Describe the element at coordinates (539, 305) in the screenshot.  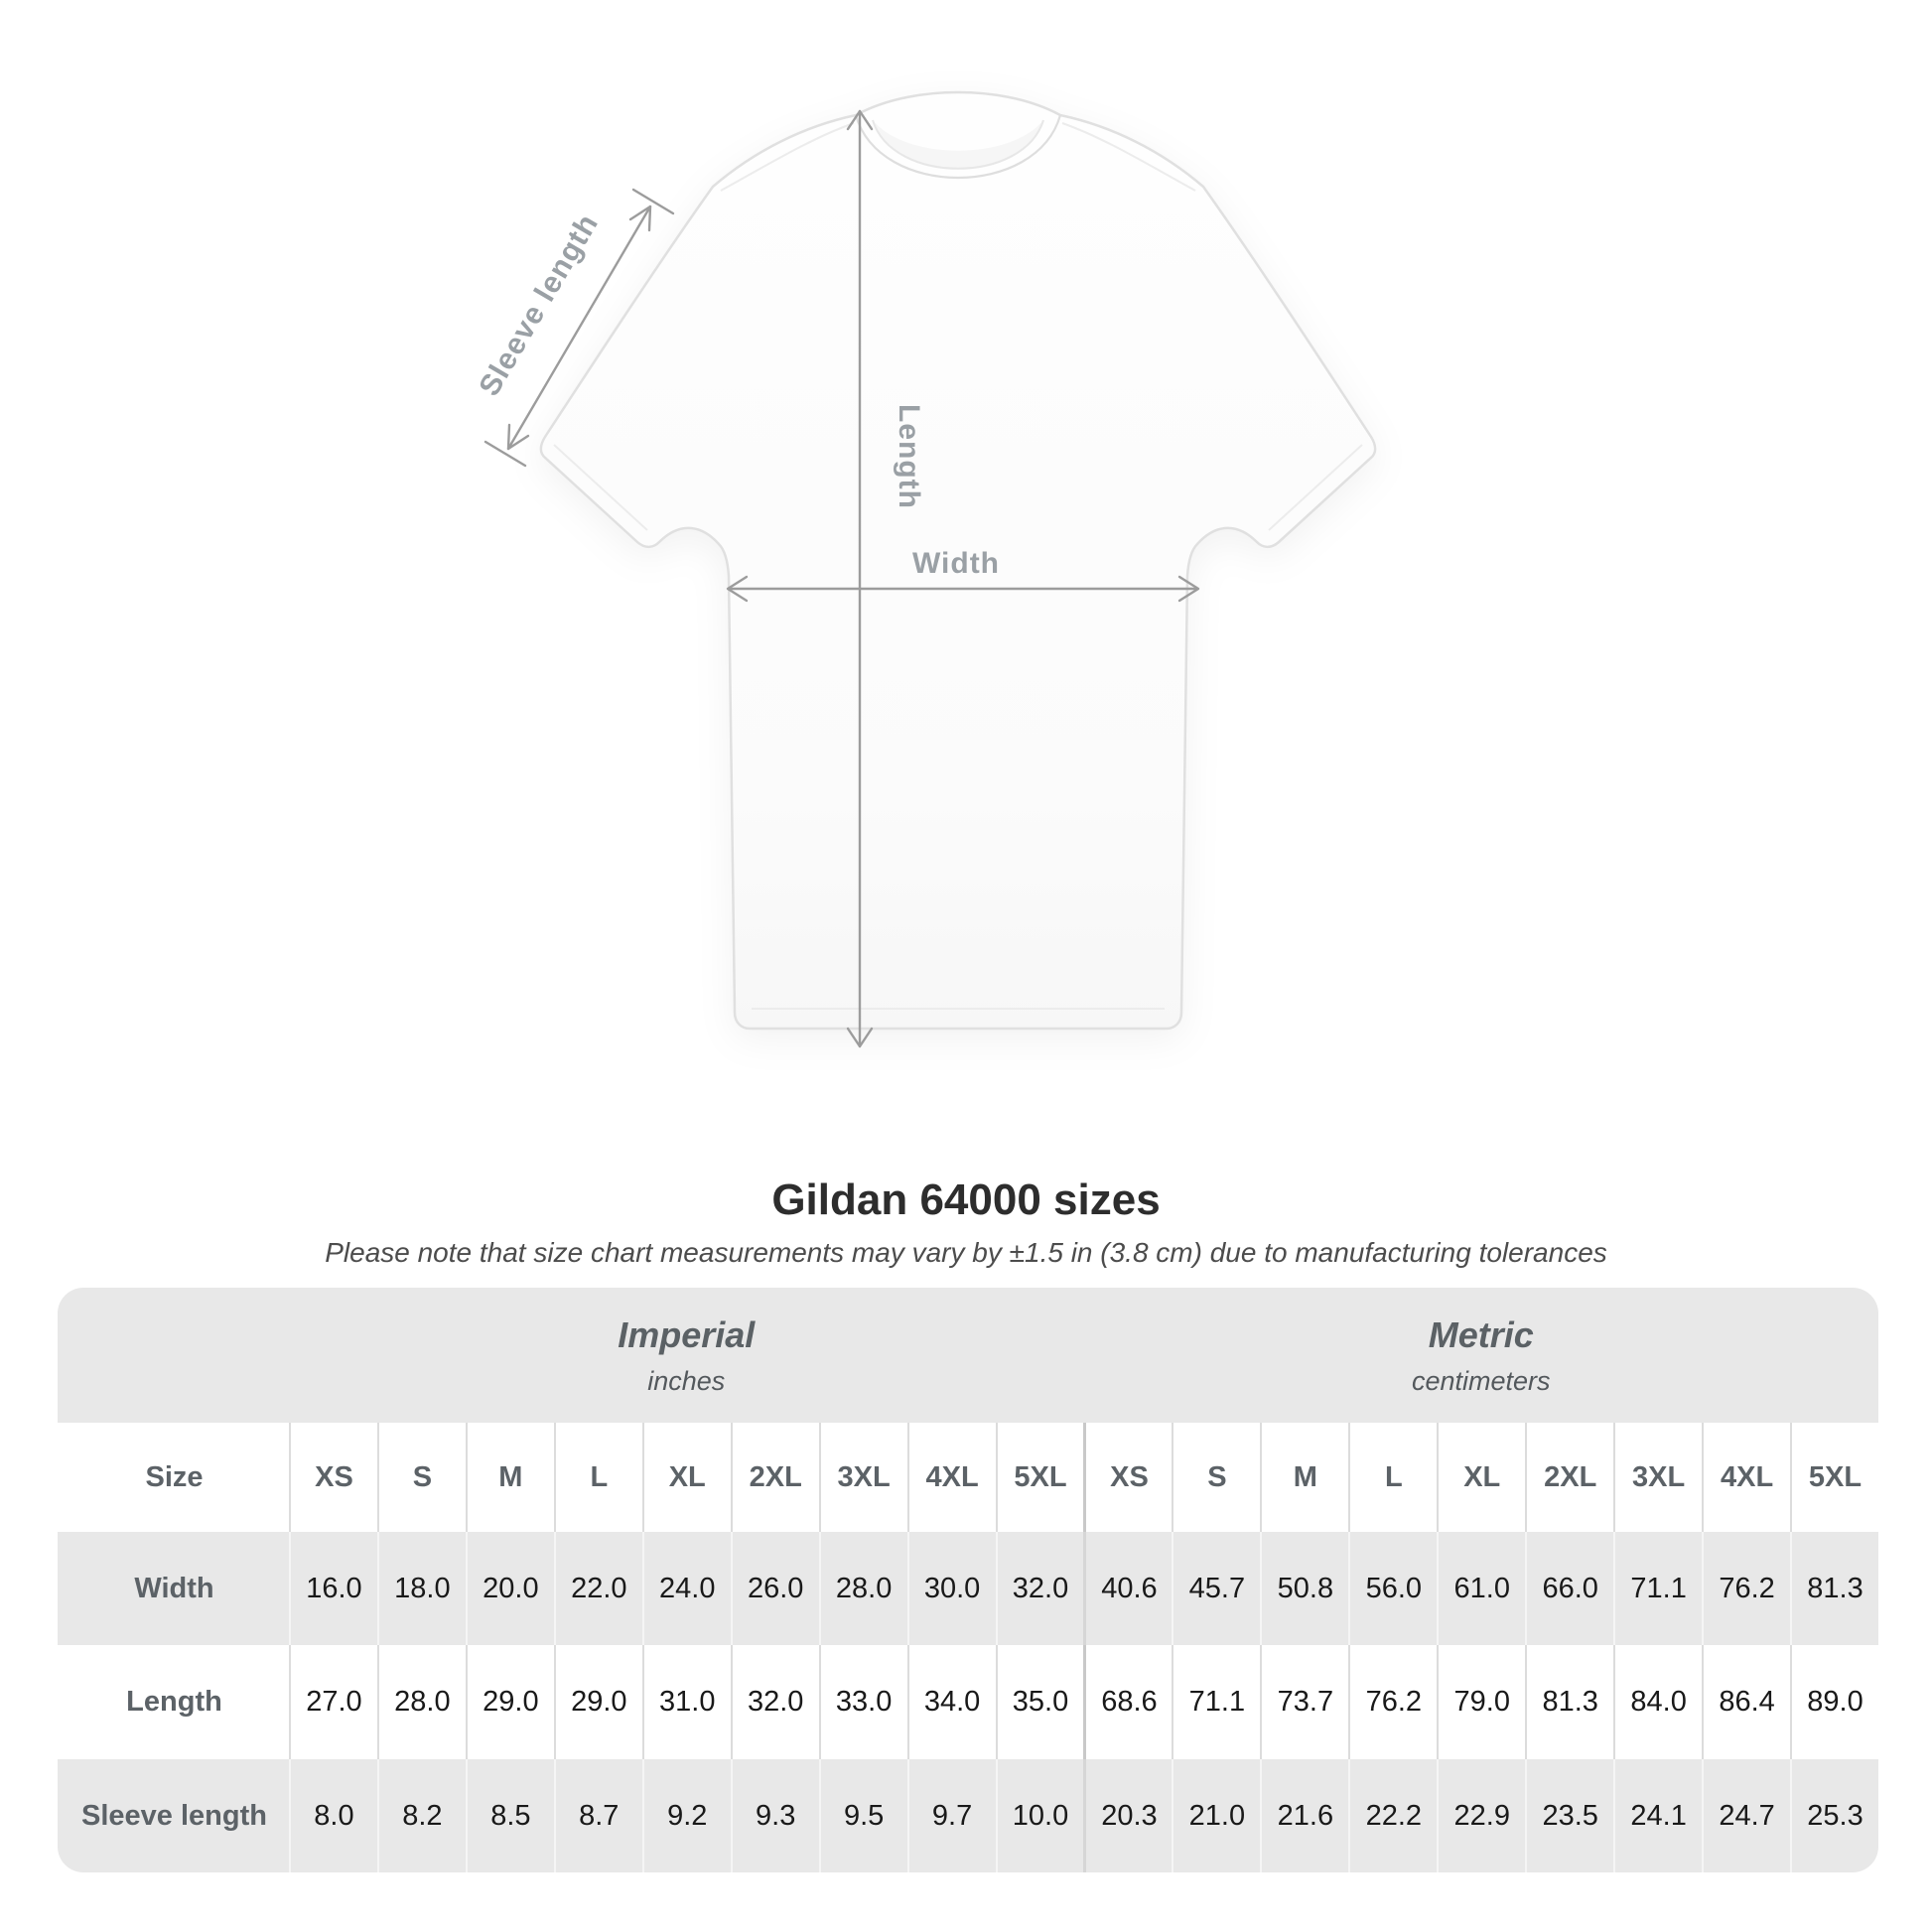
I see `sleeve-length-label: Sleeve length` at that location.